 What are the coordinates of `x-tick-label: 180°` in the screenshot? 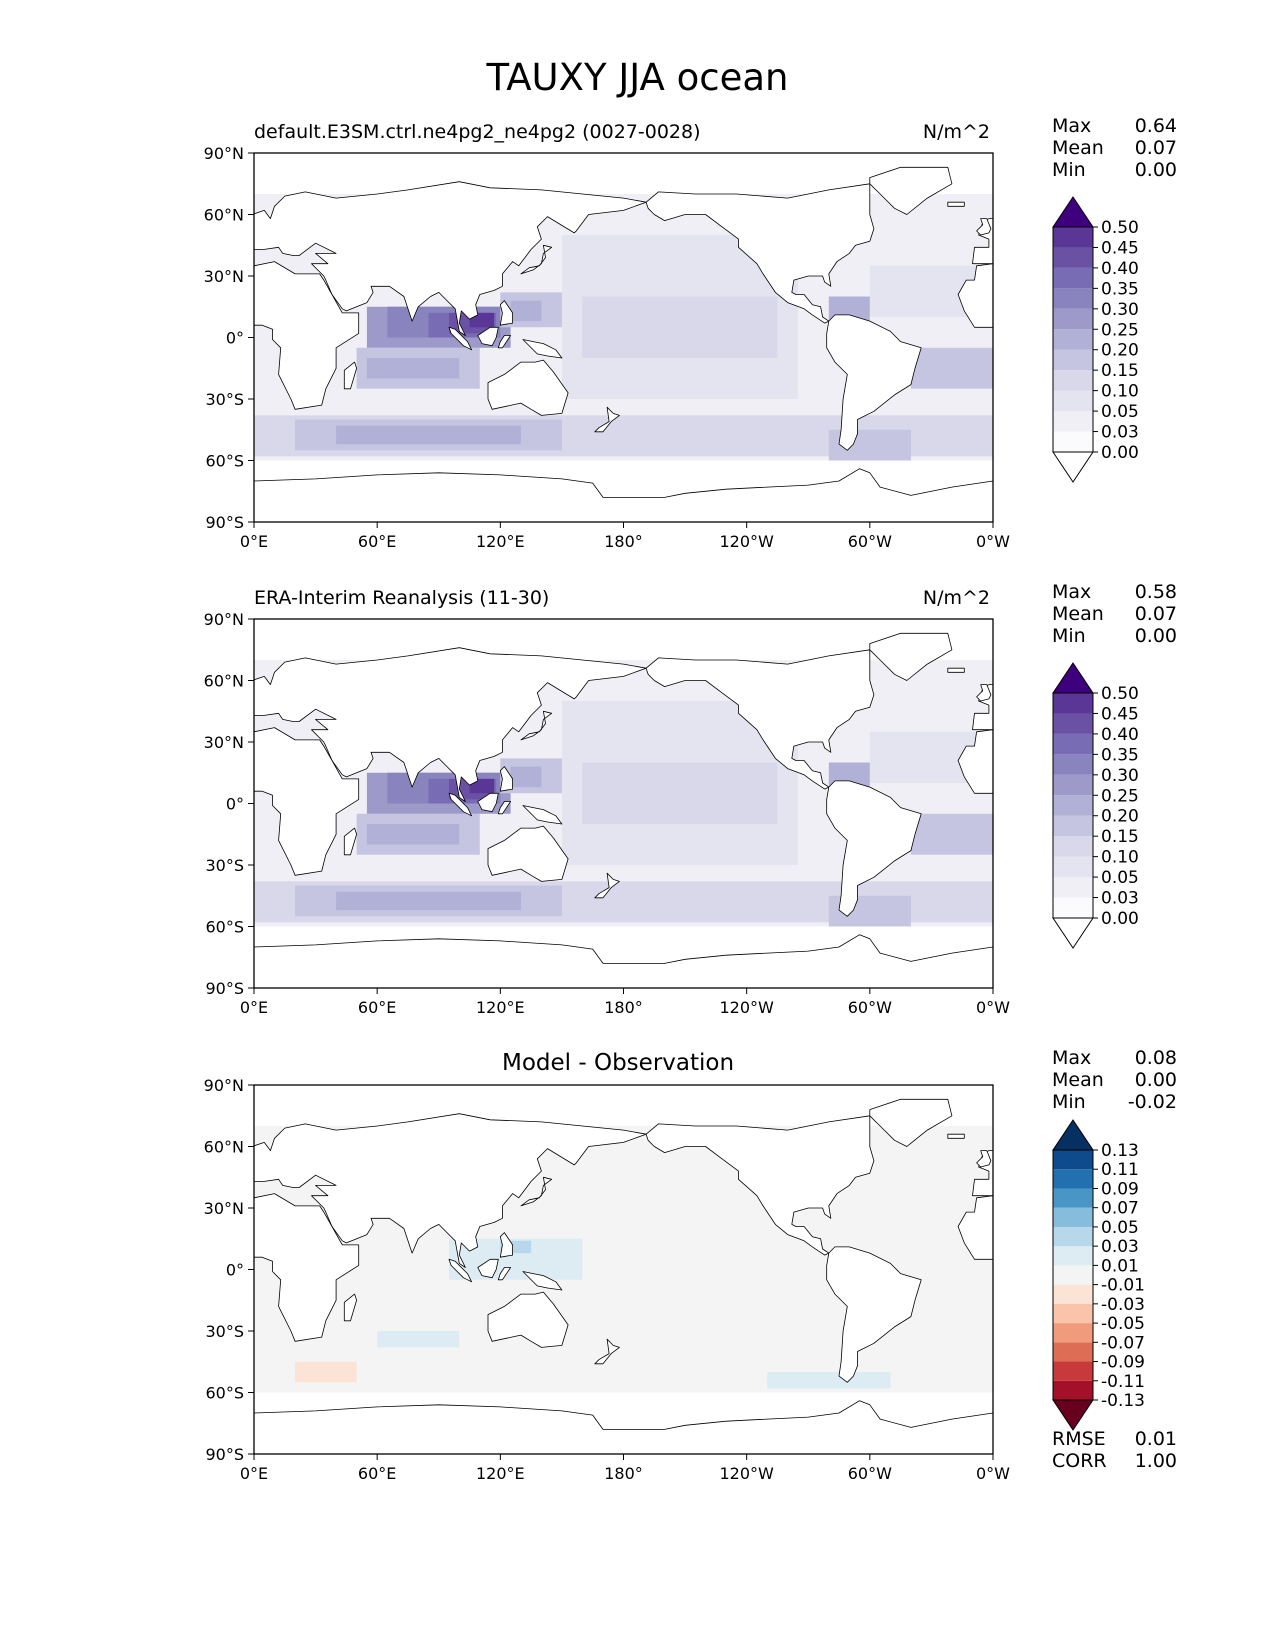 It's located at (623, 541).